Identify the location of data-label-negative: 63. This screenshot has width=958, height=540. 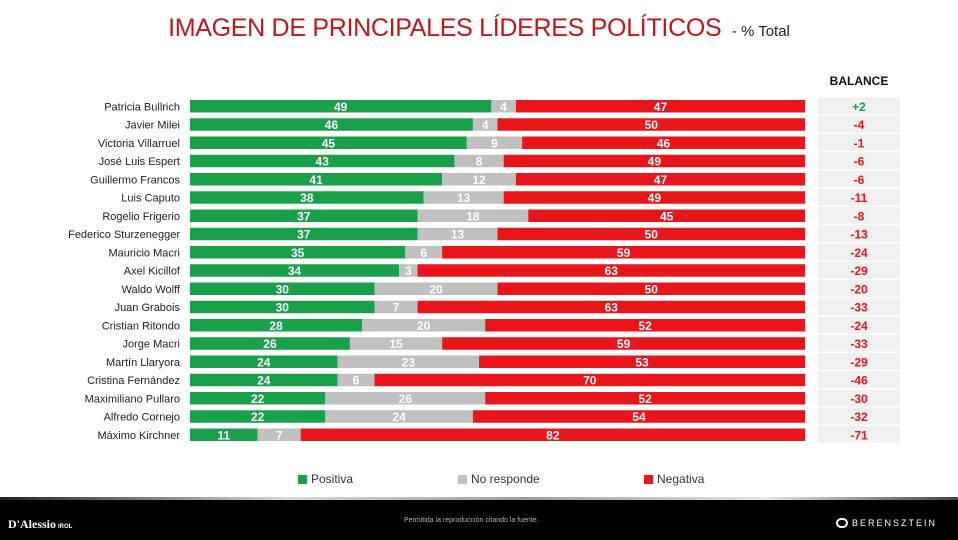
(612, 271).